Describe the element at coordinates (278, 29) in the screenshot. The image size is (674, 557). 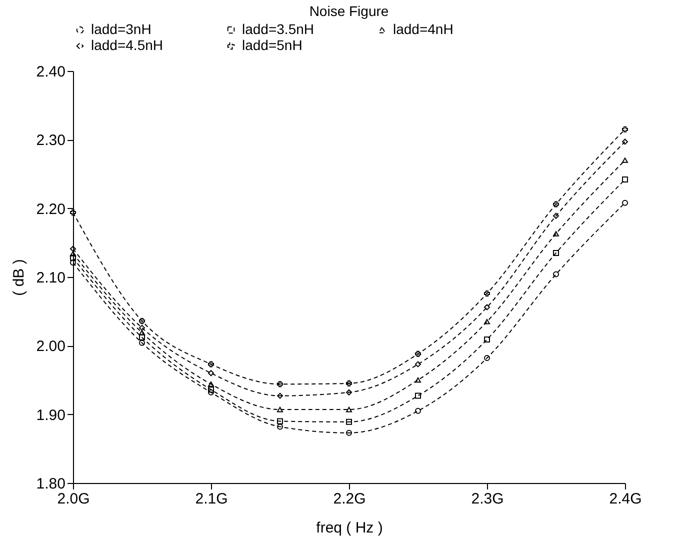
I see `legend-label: ladd=3.5nH` at that location.